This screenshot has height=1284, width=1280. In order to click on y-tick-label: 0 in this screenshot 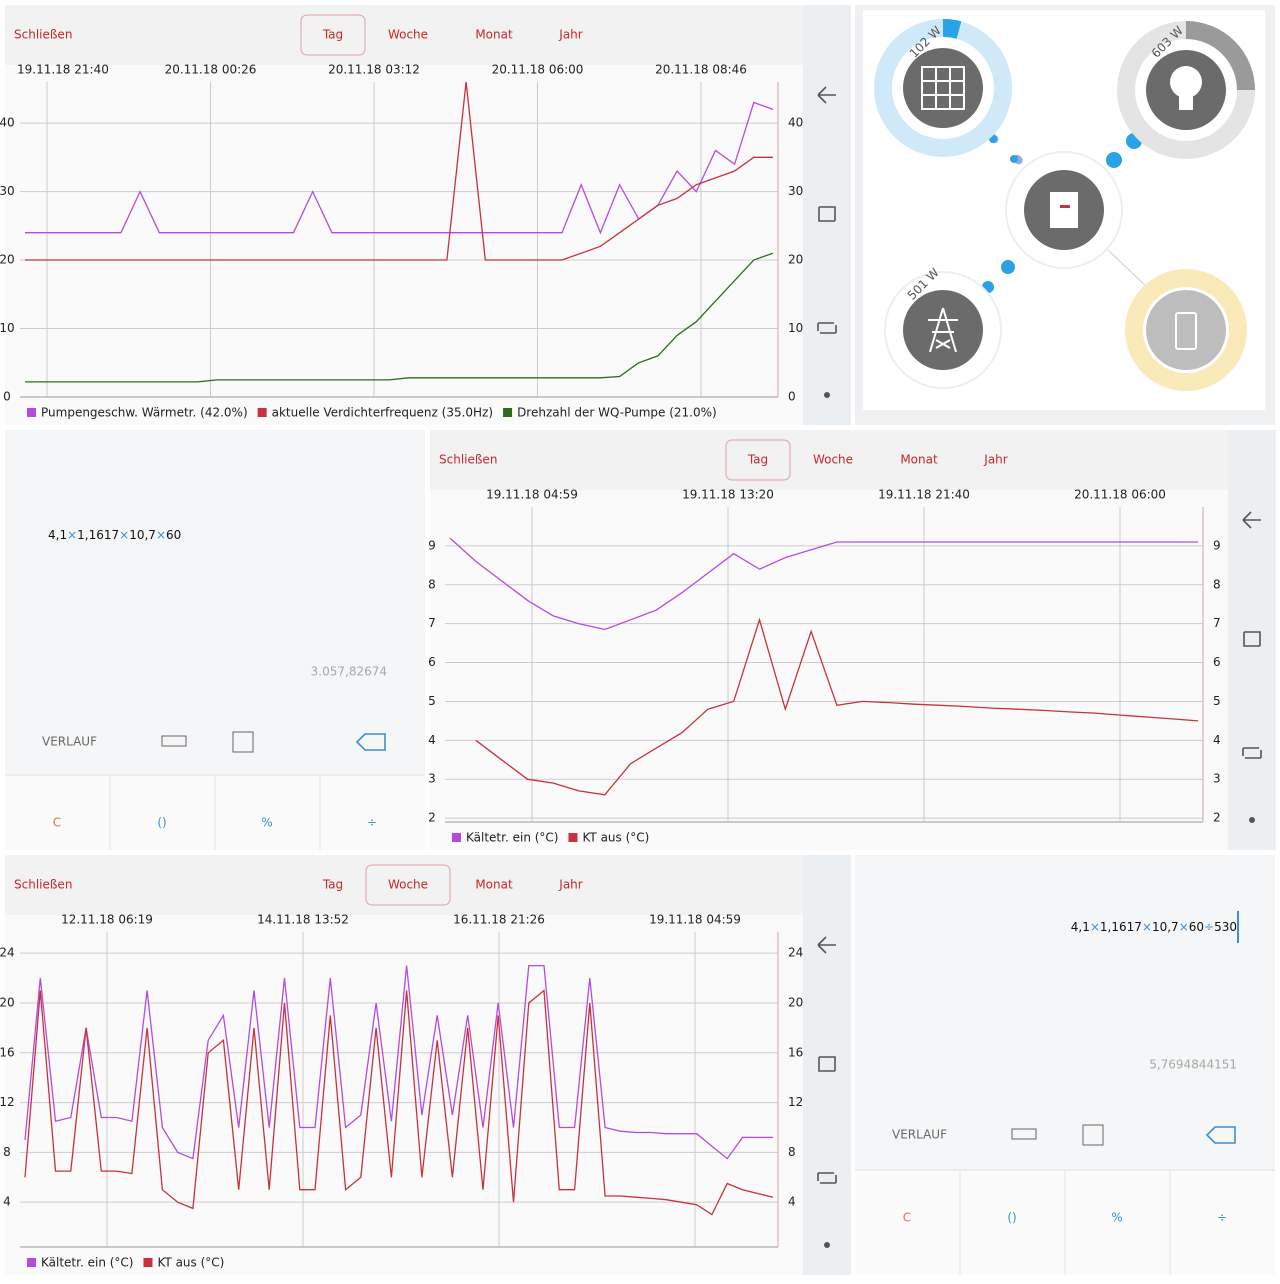, I will do `click(7, 397)`.